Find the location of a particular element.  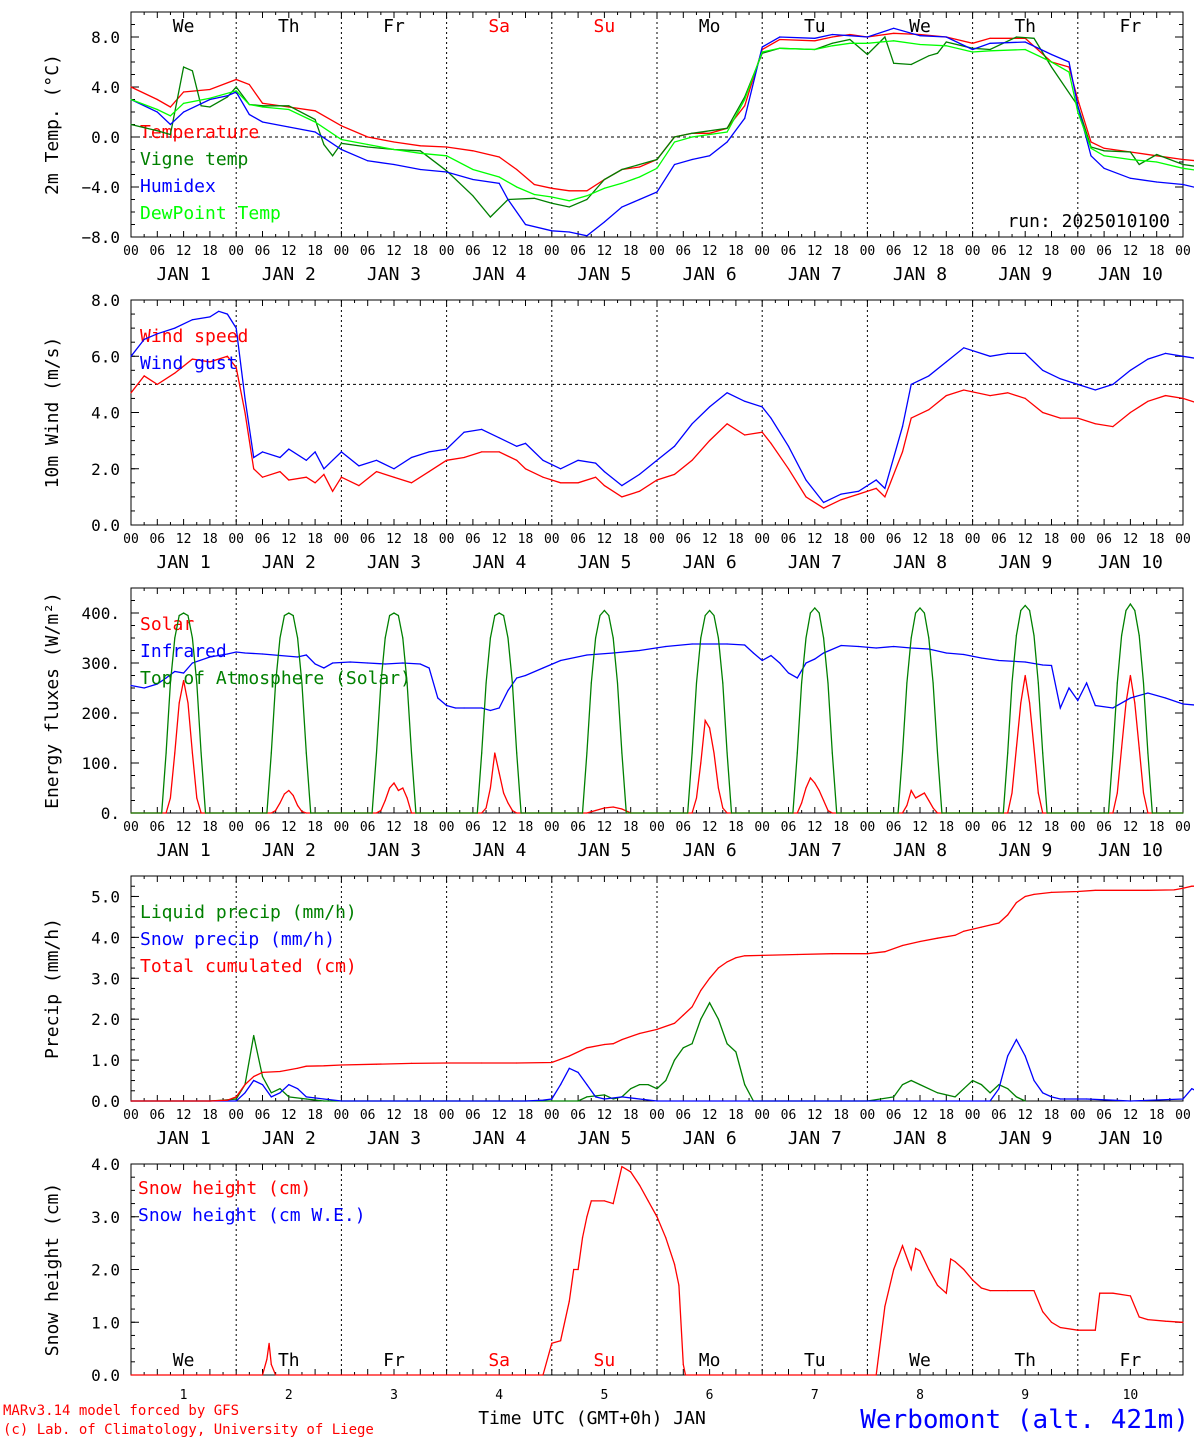

day-name: Sa is located at coordinates (499, 26).